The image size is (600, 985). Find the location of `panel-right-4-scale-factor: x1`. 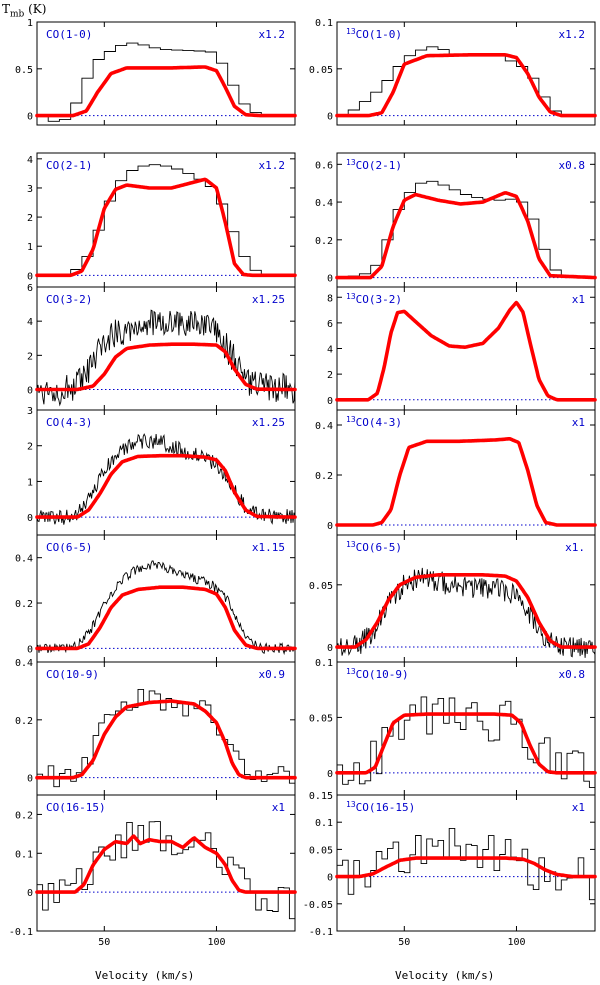

panel-right-4-scale-factor: x1 is located at coordinates (578, 422).